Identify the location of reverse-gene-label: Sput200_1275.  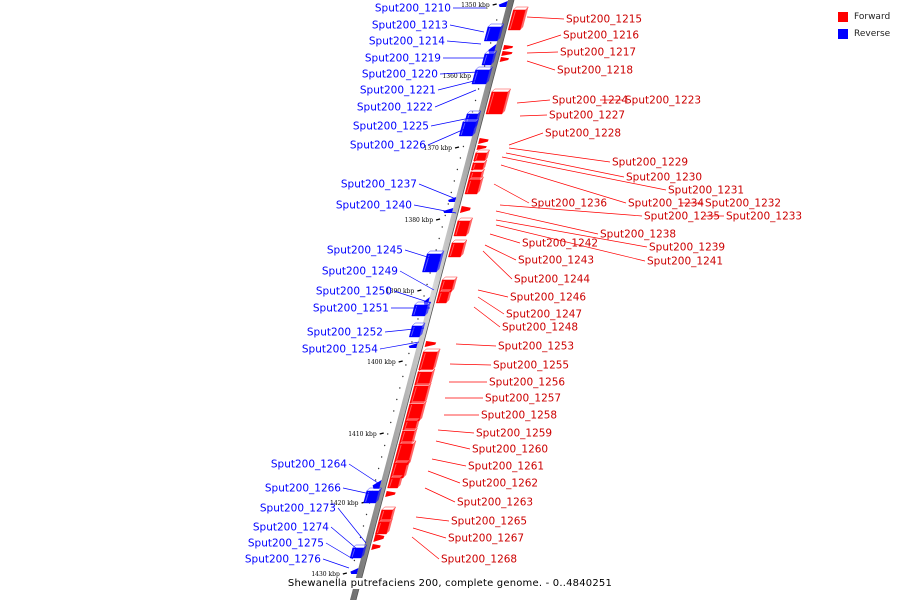
(286, 544).